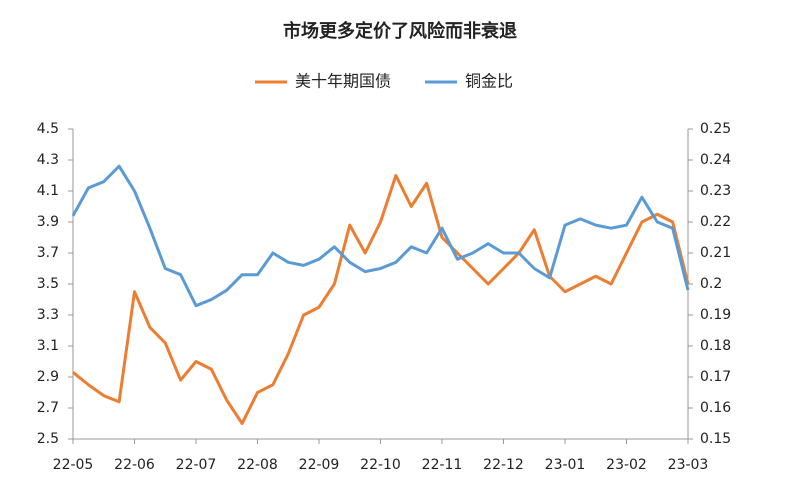  What do you see at coordinates (715, 191) in the screenshot?
I see `y2-tick-label: 0.23` at bounding box center [715, 191].